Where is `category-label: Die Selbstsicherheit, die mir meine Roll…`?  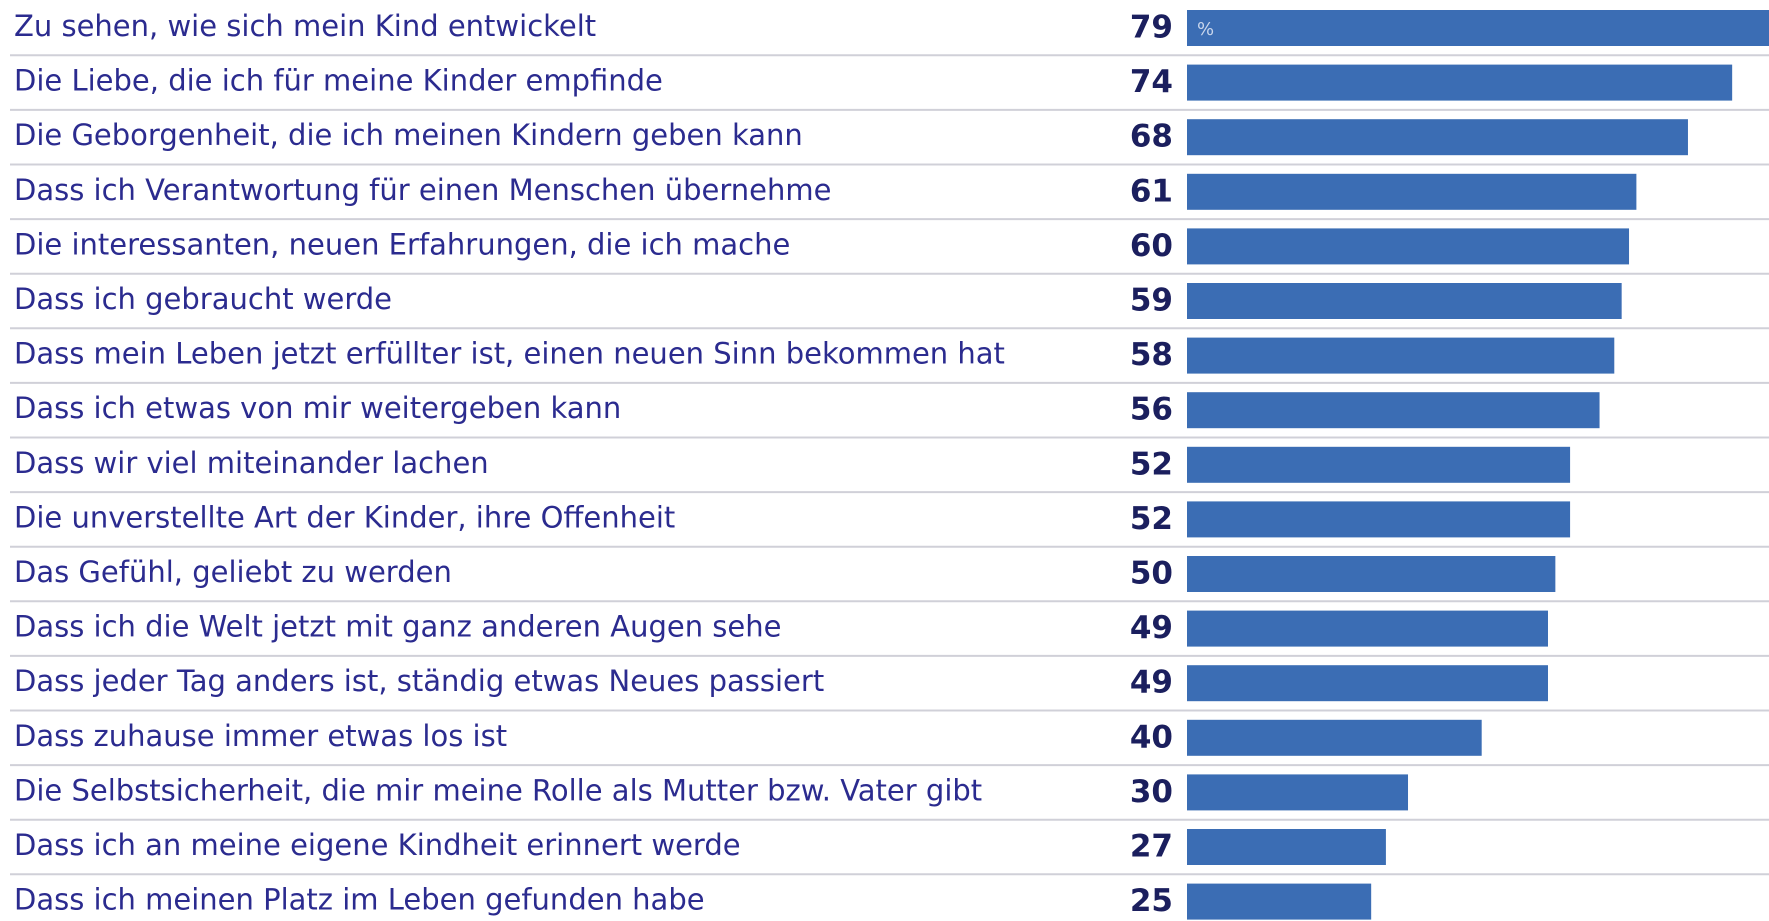
category-label: Die Selbstsicherheit, die mir meine Roll… is located at coordinates (498, 790).